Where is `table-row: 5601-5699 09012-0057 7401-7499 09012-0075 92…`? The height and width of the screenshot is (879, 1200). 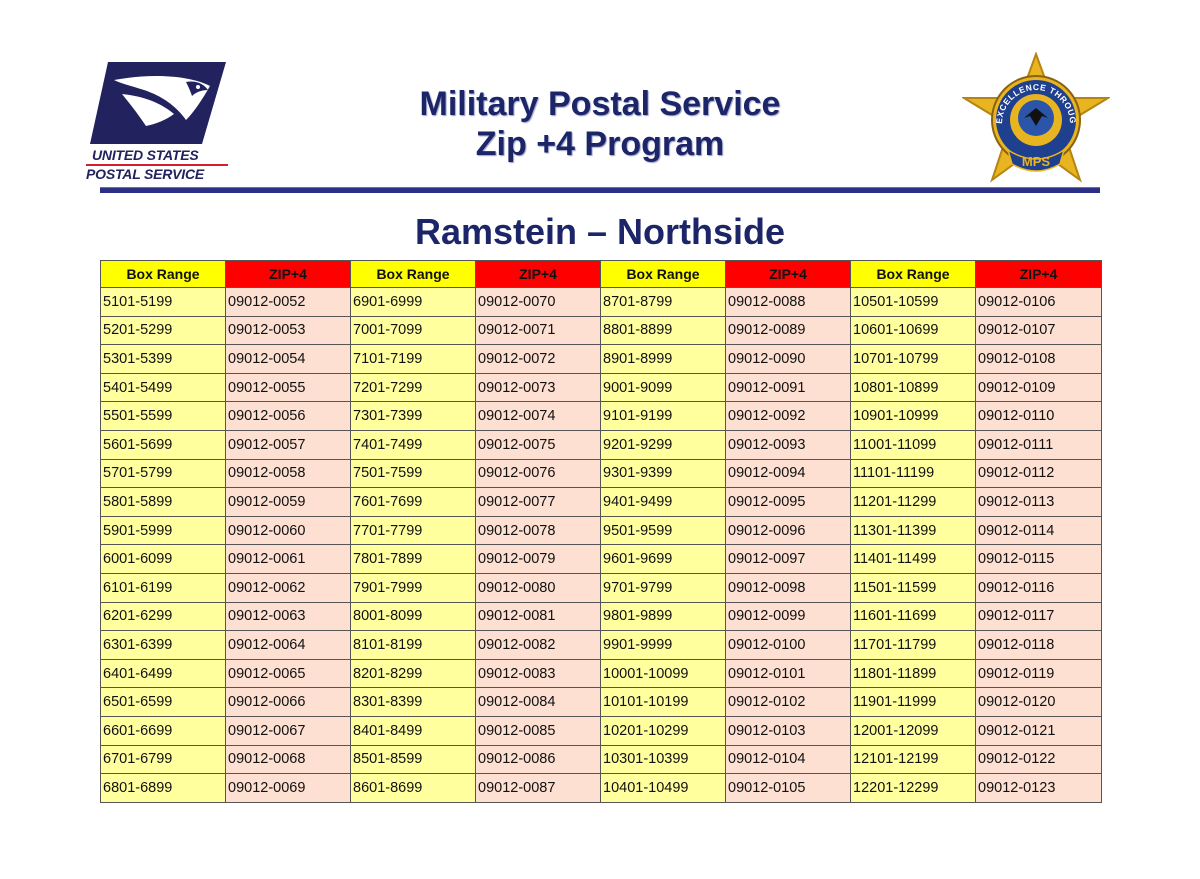 table-row: 5601-5699 09012-0057 7401-7499 09012-0075 92… is located at coordinates (601, 444).